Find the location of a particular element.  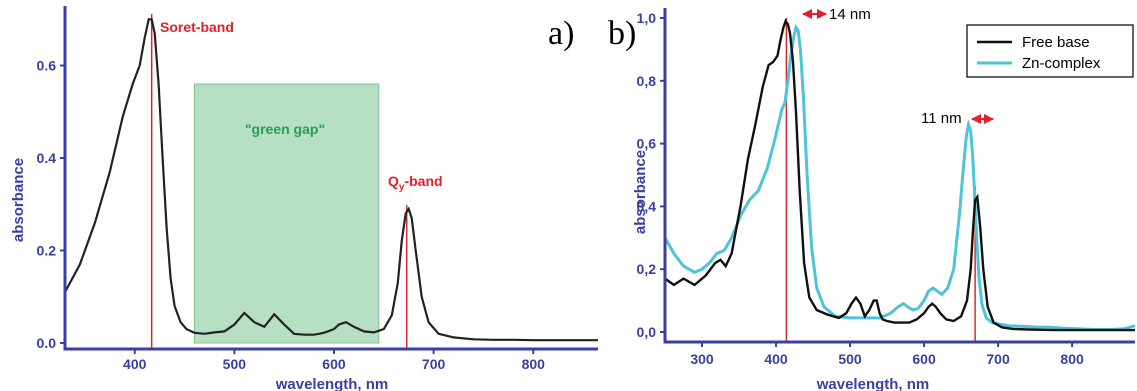

y-tick-label: 0.4 is located at coordinates (47, 158).